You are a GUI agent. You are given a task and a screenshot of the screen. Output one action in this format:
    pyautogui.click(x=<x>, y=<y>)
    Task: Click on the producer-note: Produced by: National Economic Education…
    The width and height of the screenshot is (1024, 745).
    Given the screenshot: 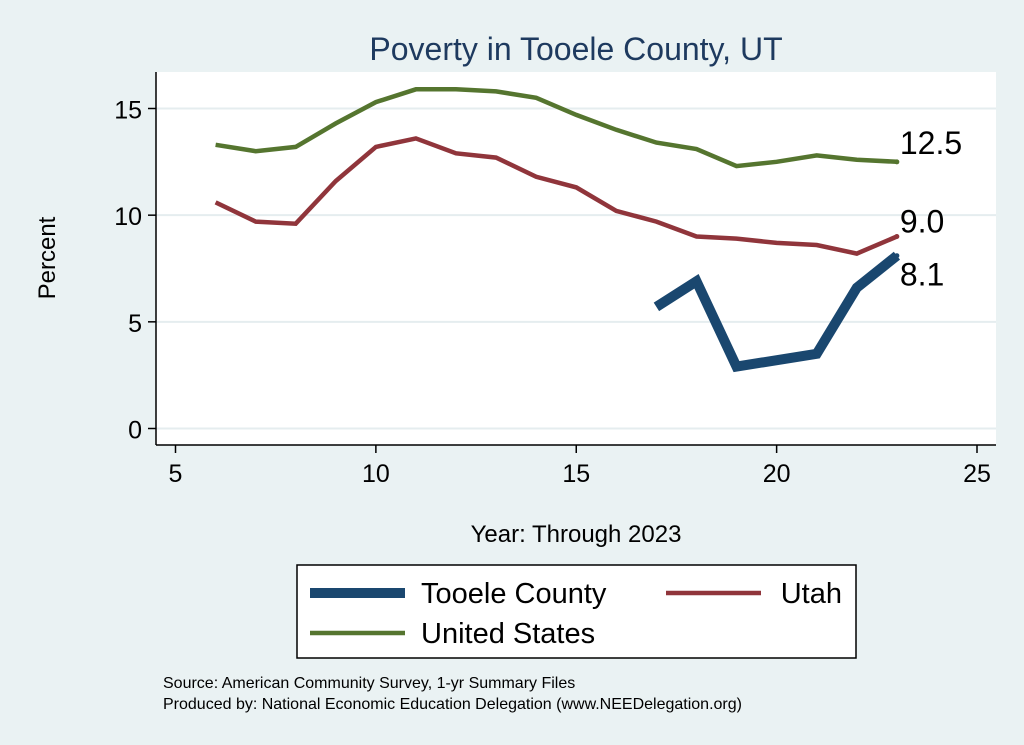 What is the action you would take?
    pyautogui.click(x=452, y=704)
    